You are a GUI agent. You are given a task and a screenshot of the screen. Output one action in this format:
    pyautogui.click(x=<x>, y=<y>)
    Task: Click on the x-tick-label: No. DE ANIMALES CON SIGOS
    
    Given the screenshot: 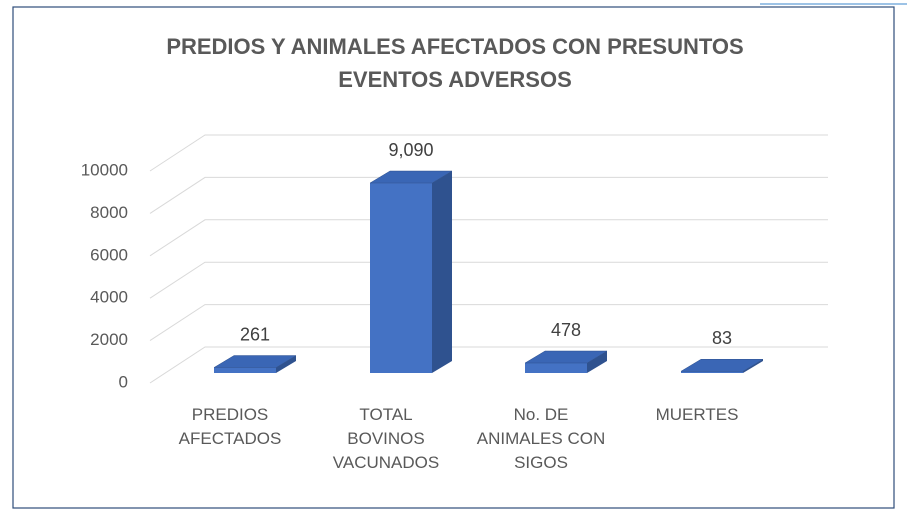 What is the action you would take?
    pyautogui.click(x=541, y=438)
    